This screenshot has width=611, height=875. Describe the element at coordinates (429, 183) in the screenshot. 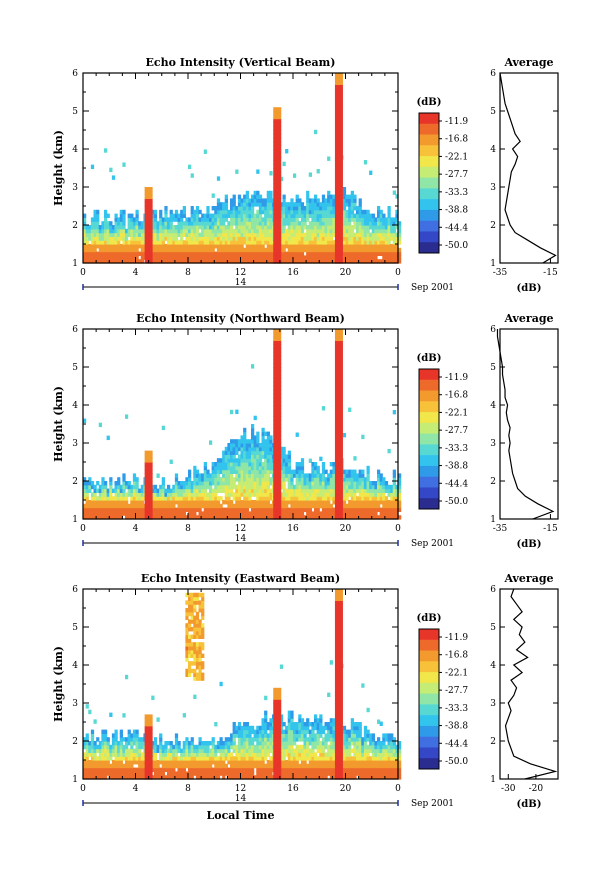

I see `colorbar-frame` at that location.